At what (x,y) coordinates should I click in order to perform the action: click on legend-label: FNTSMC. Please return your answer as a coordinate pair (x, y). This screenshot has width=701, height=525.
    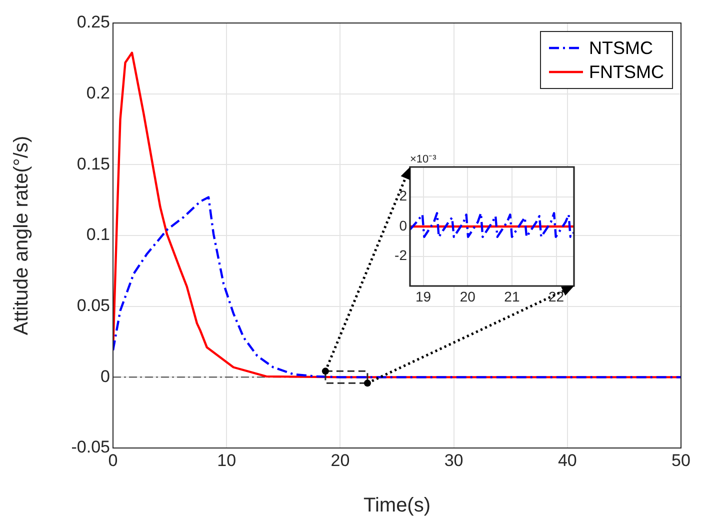
    Looking at the image, I should click on (626, 72).